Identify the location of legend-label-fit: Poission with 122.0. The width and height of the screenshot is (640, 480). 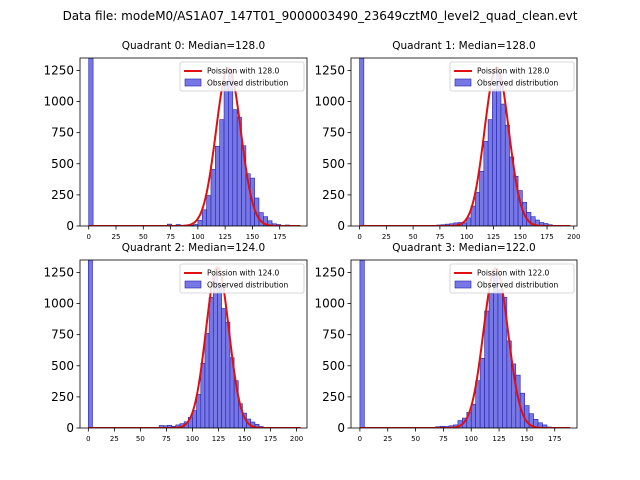
(513, 273).